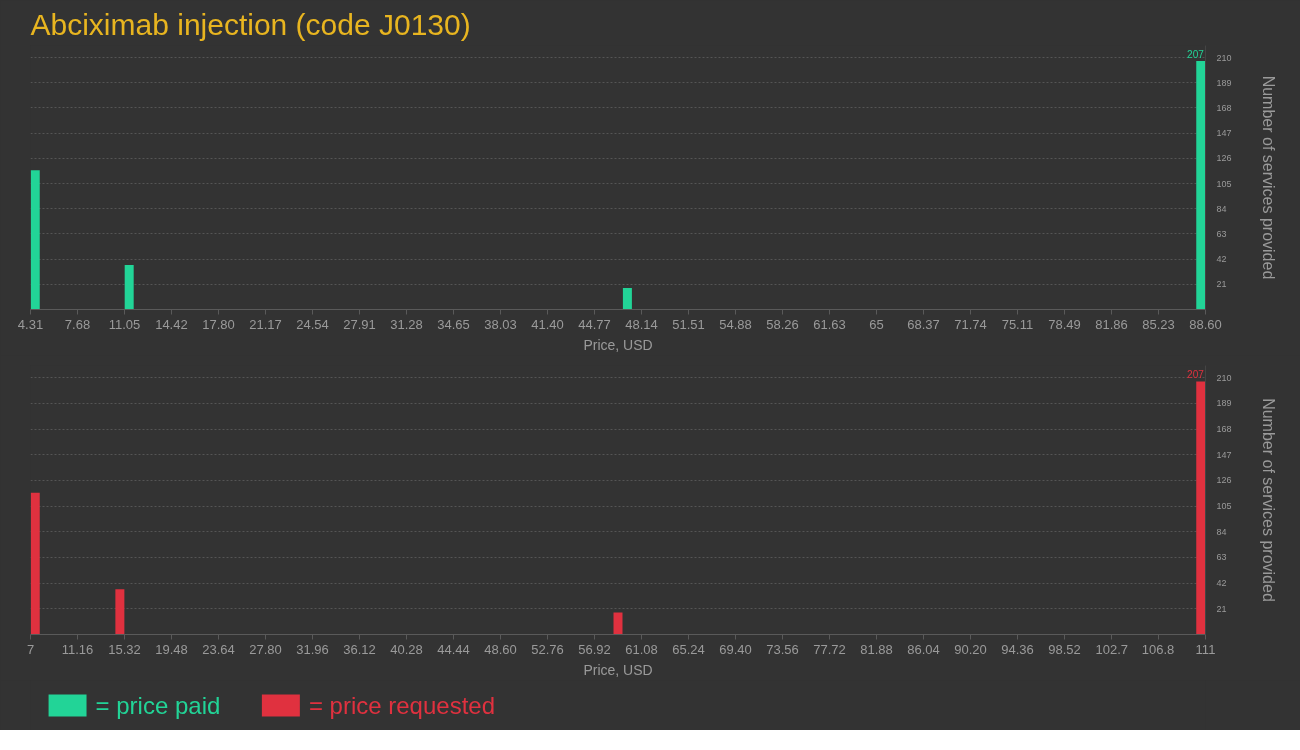  Describe the element at coordinates (124, 649) in the screenshot. I see `x-tick-label: 15.32` at that location.